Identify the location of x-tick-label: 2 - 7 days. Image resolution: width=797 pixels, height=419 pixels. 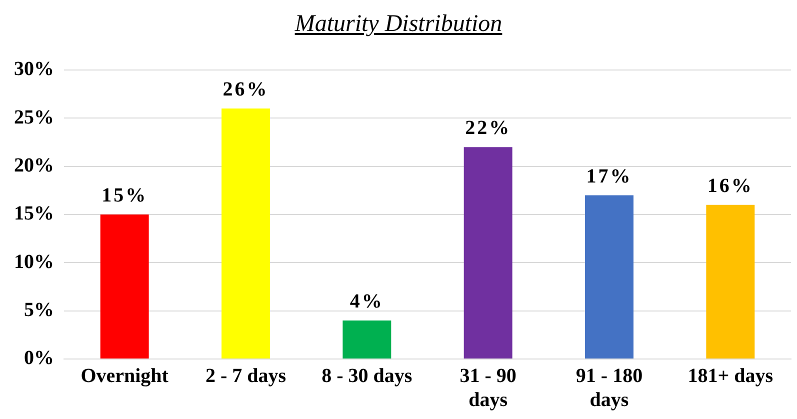
(245, 376).